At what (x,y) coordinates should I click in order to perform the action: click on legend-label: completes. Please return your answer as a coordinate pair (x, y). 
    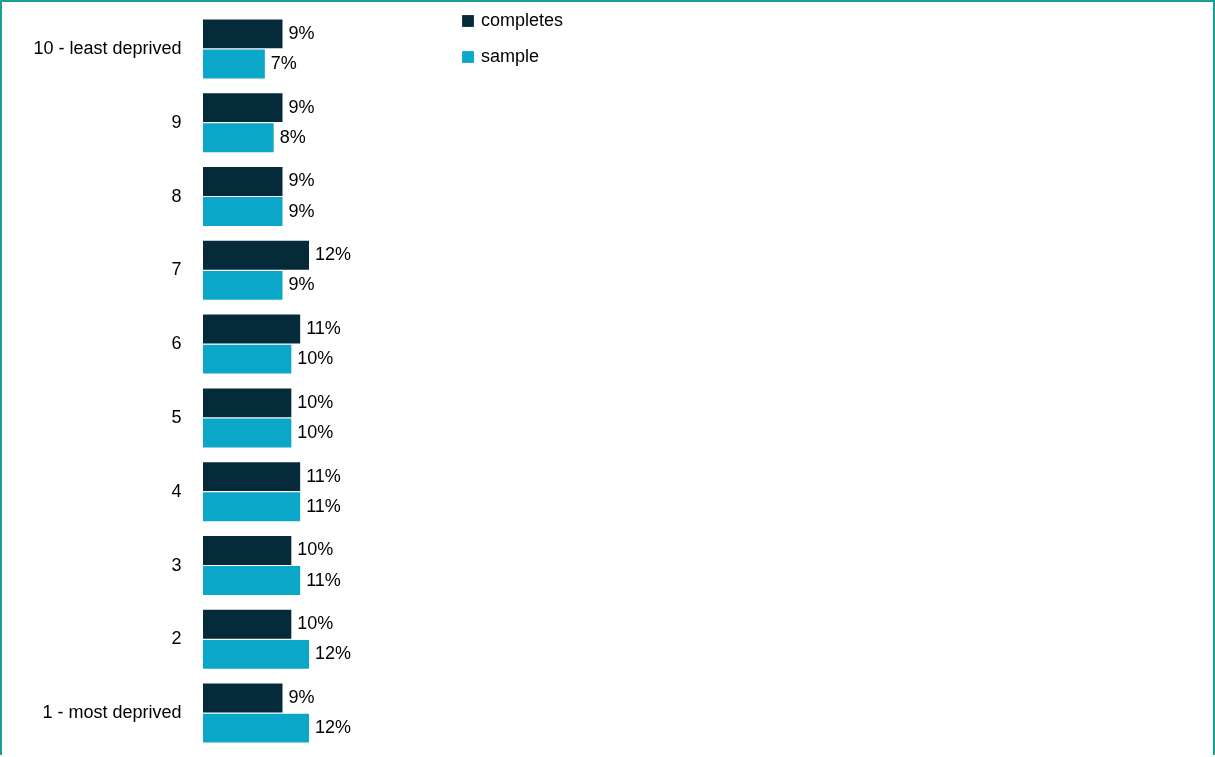
    Looking at the image, I should click on (522, 20).